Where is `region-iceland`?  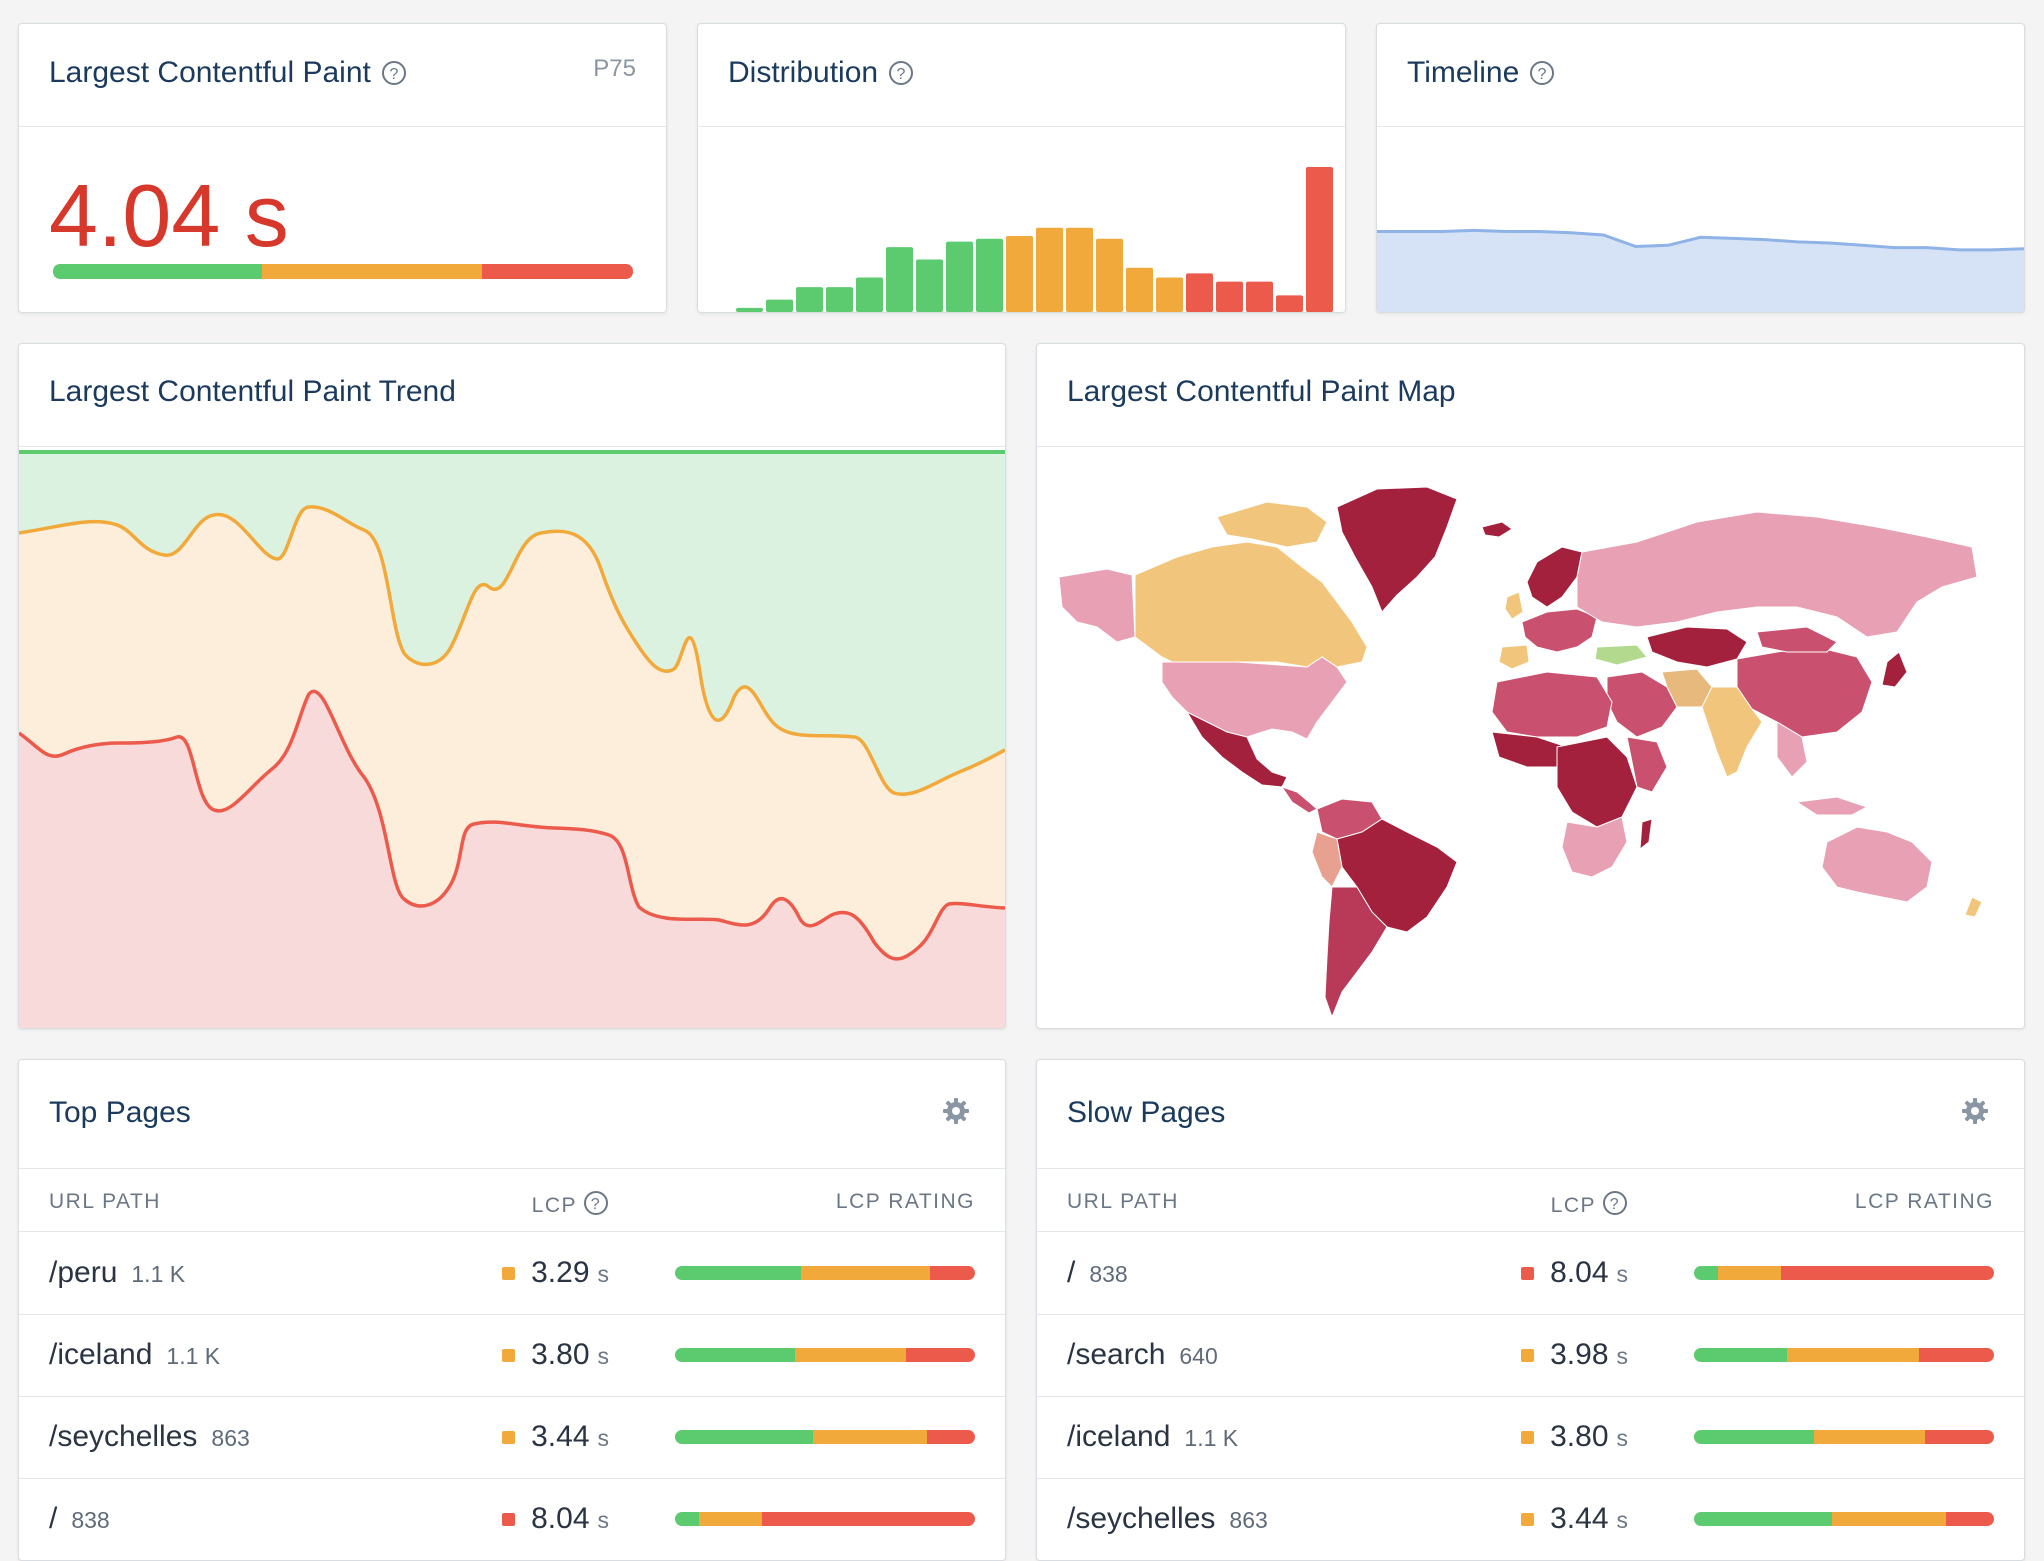 region-iceland is located at coordinates (1497, 529).